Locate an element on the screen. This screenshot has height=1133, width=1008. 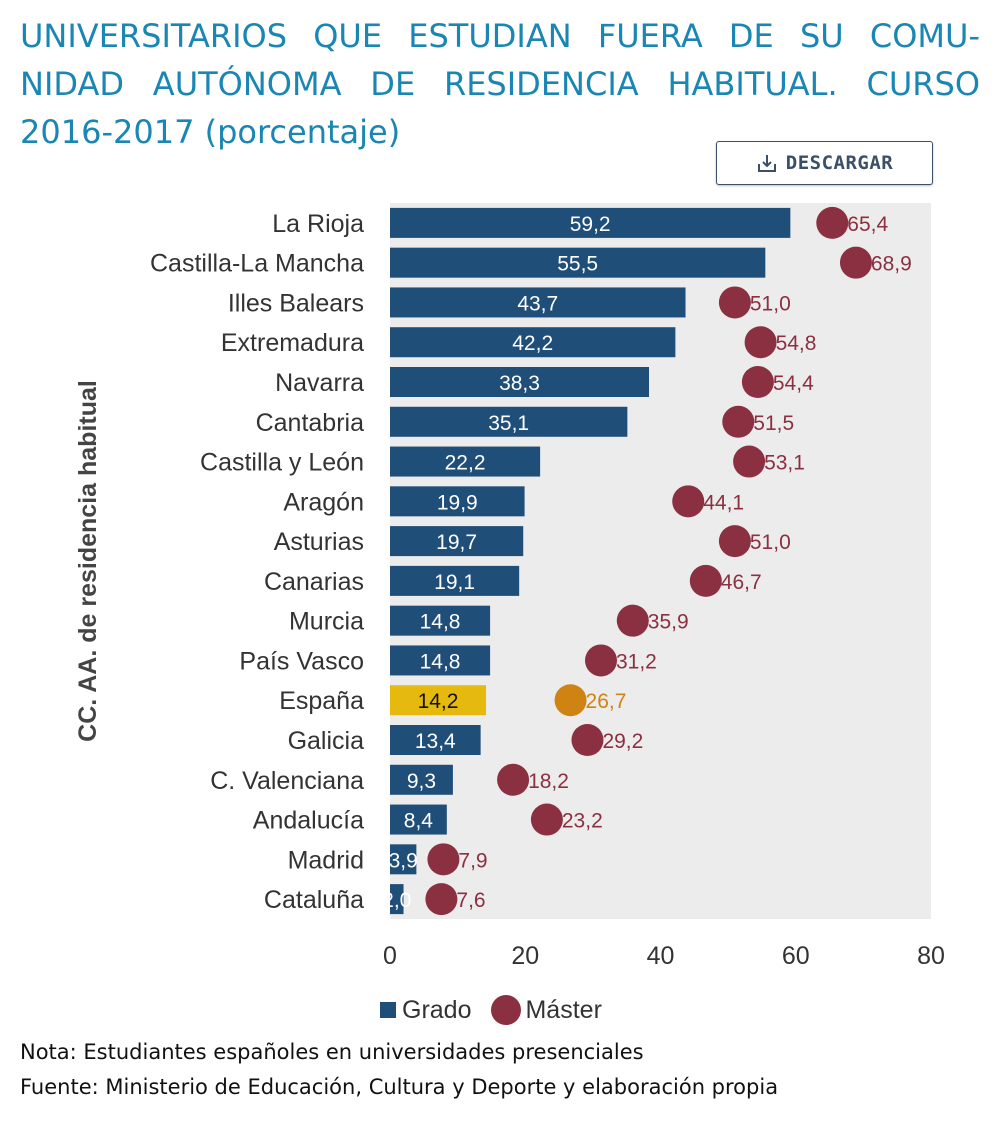
grado-value-label: 38,3 is located at coordinates (519, 383).